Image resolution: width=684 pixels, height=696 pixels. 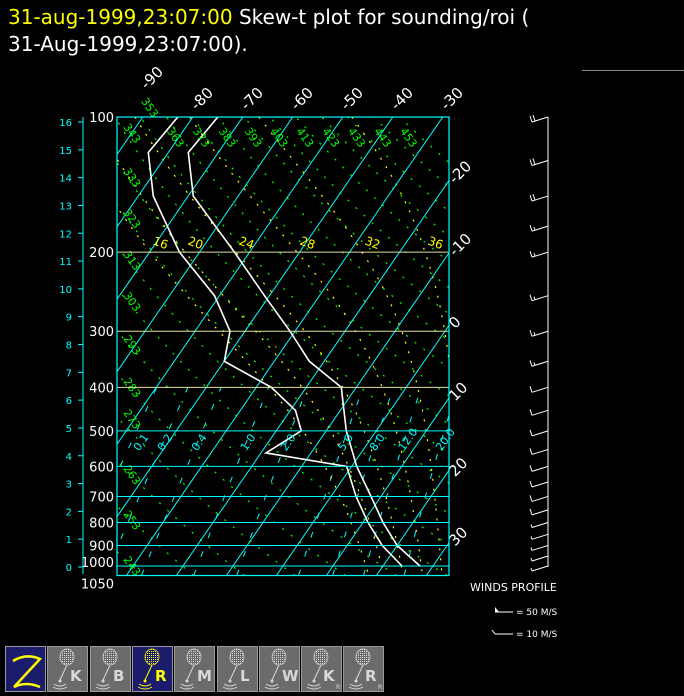 I want to click on height-label: 8, so click(x=69, y=346).